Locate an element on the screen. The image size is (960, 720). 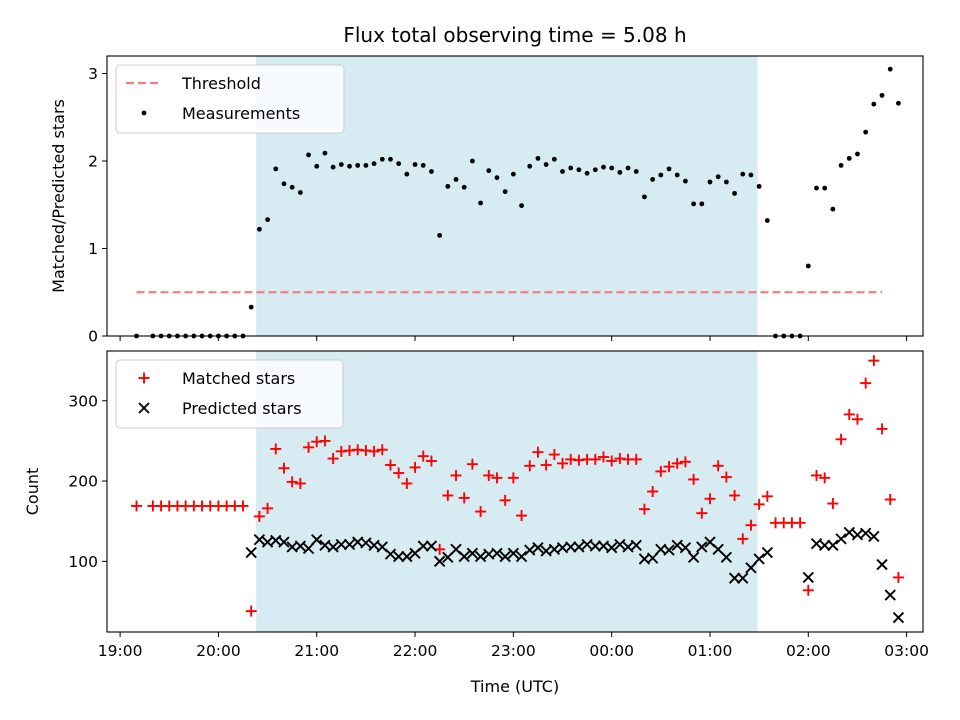
y-tick-label: 3 is located at coordinates (93, 74).